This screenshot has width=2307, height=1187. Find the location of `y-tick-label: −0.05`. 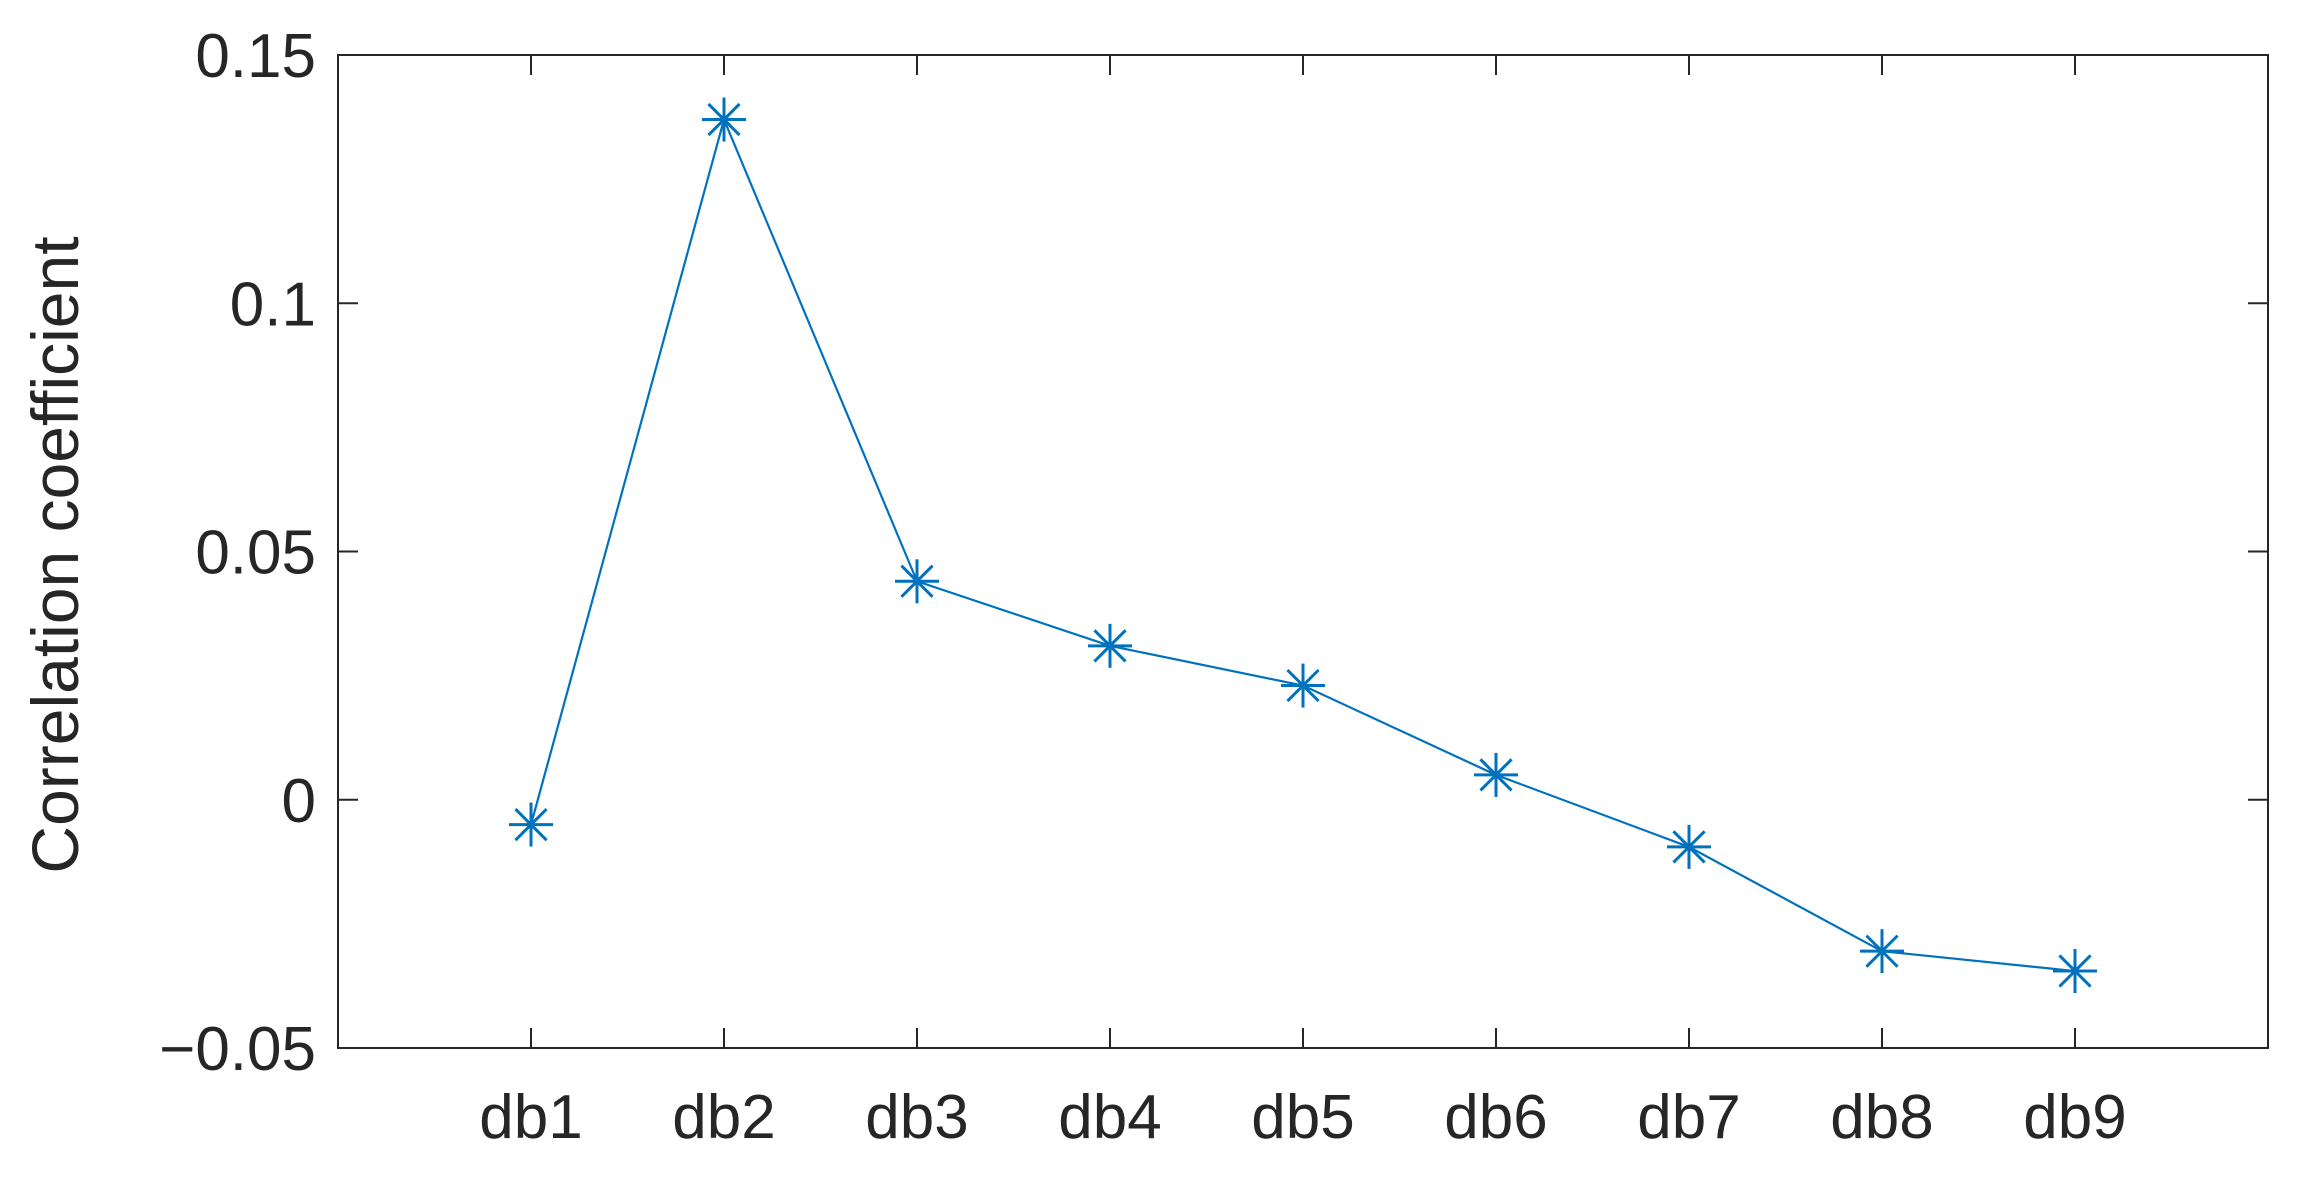

y-tick-label: −0.05 is located at coordinates (237, 1049).